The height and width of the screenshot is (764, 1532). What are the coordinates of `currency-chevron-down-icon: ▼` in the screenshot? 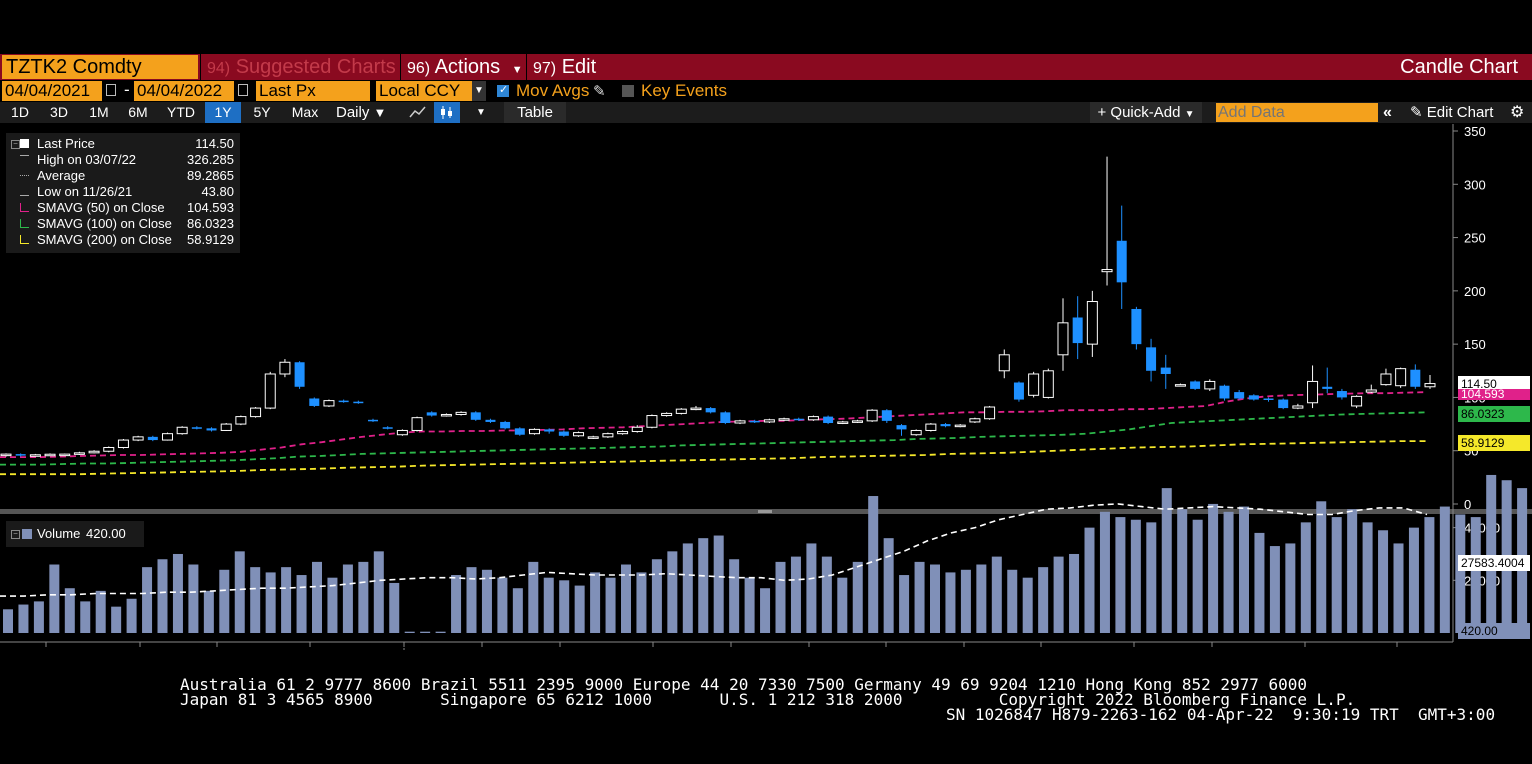 It's located at (479, 91).